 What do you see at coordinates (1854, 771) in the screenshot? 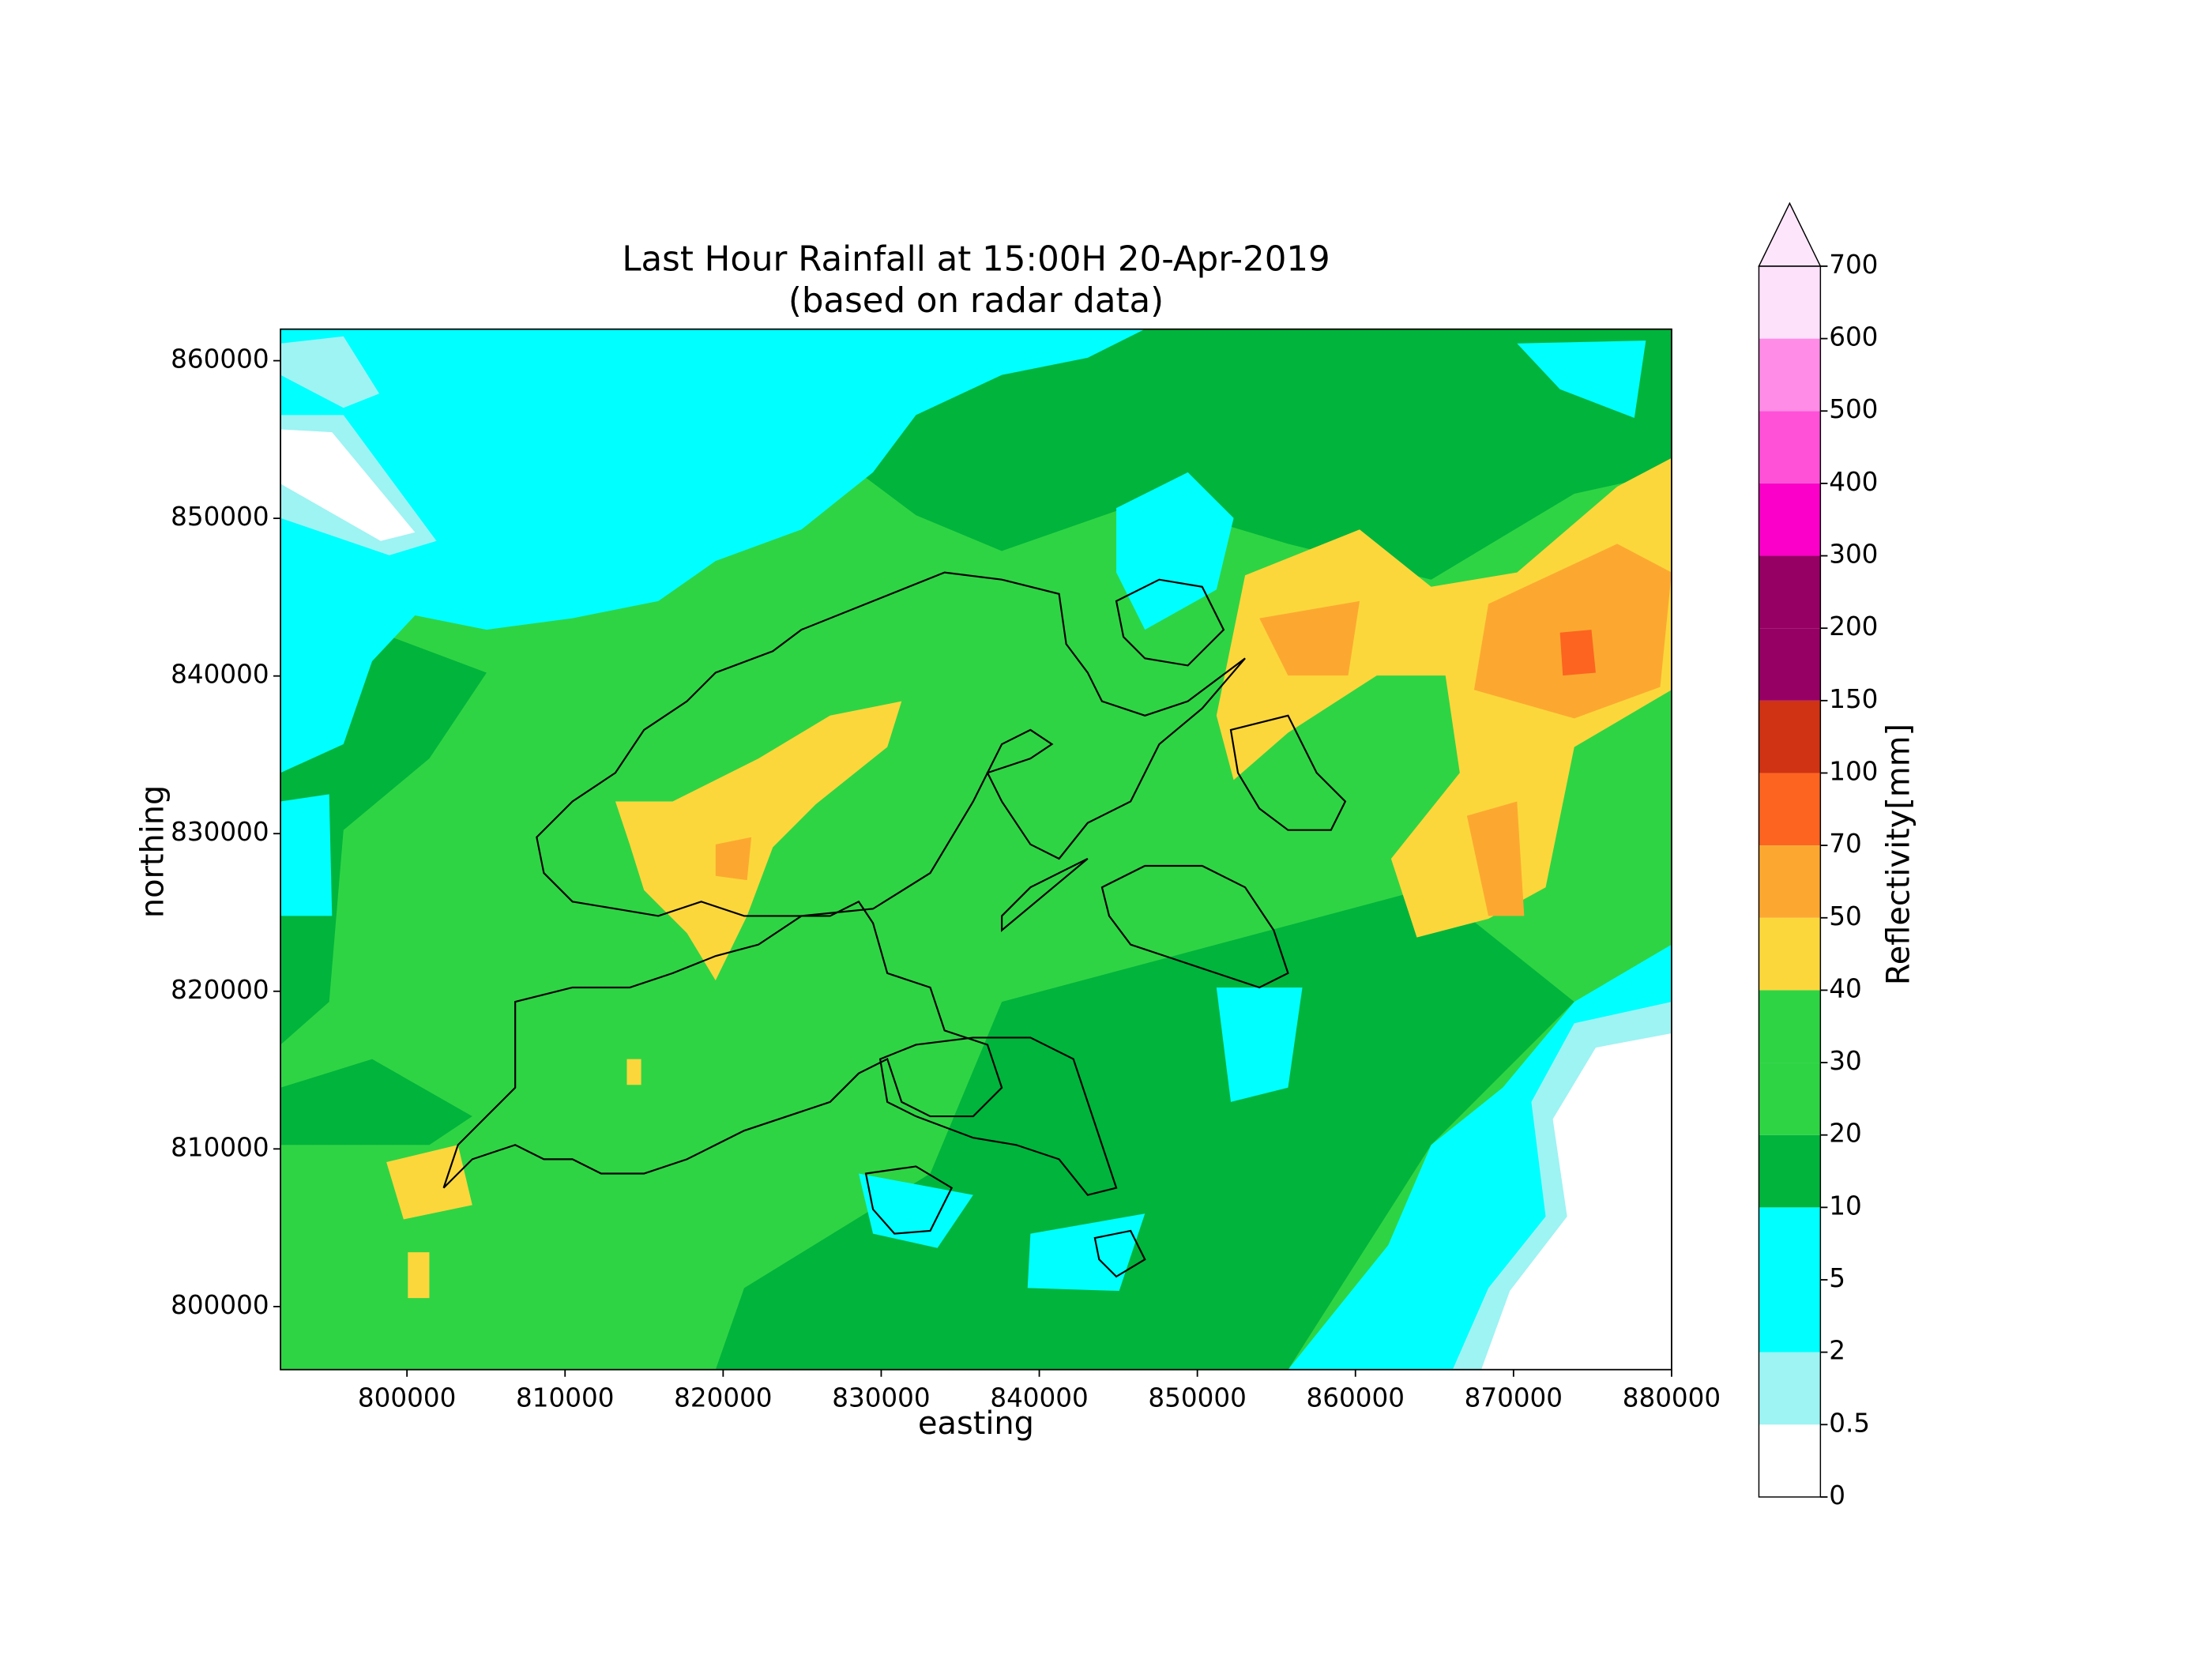
I see `colorbar-tick-label: 100` at bounding box center [1854, 771].